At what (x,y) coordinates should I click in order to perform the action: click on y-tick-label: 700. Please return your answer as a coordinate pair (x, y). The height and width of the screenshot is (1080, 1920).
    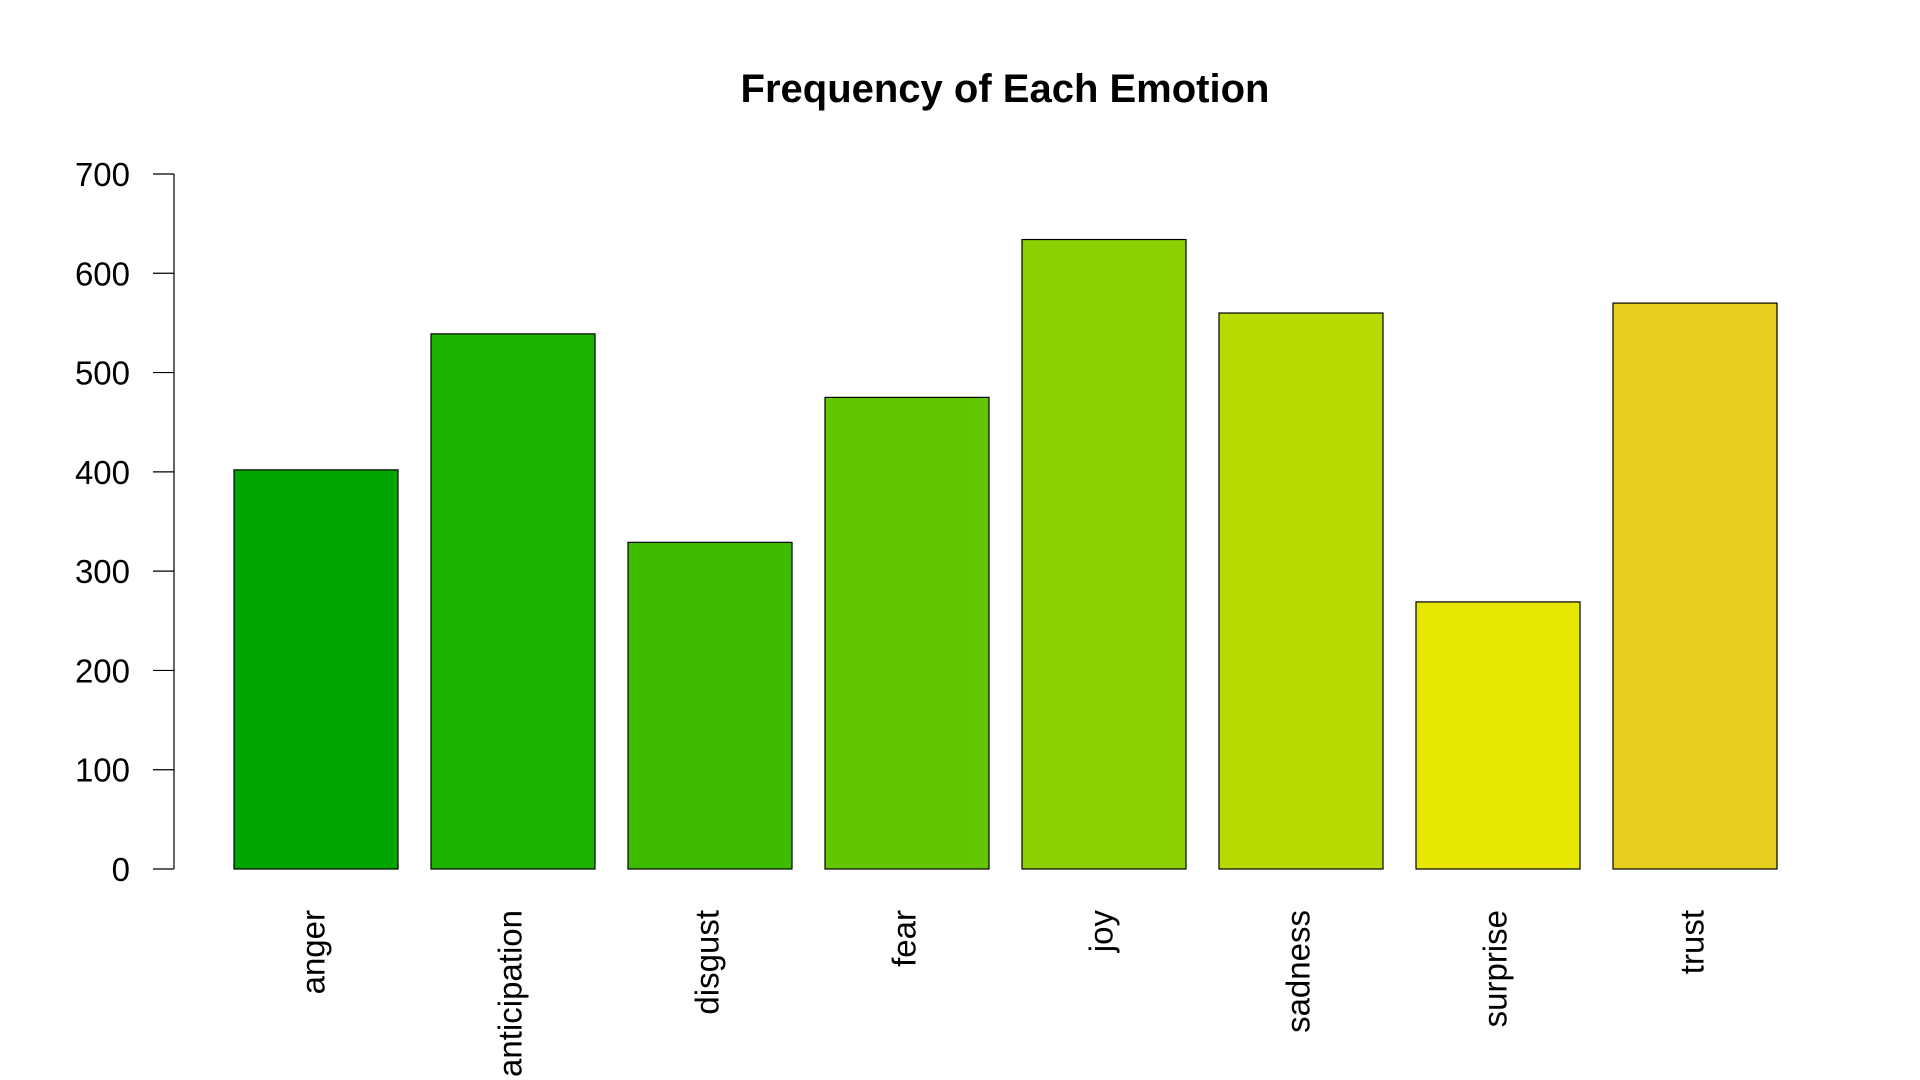
    Looking at the image, I should click on (102, 174).